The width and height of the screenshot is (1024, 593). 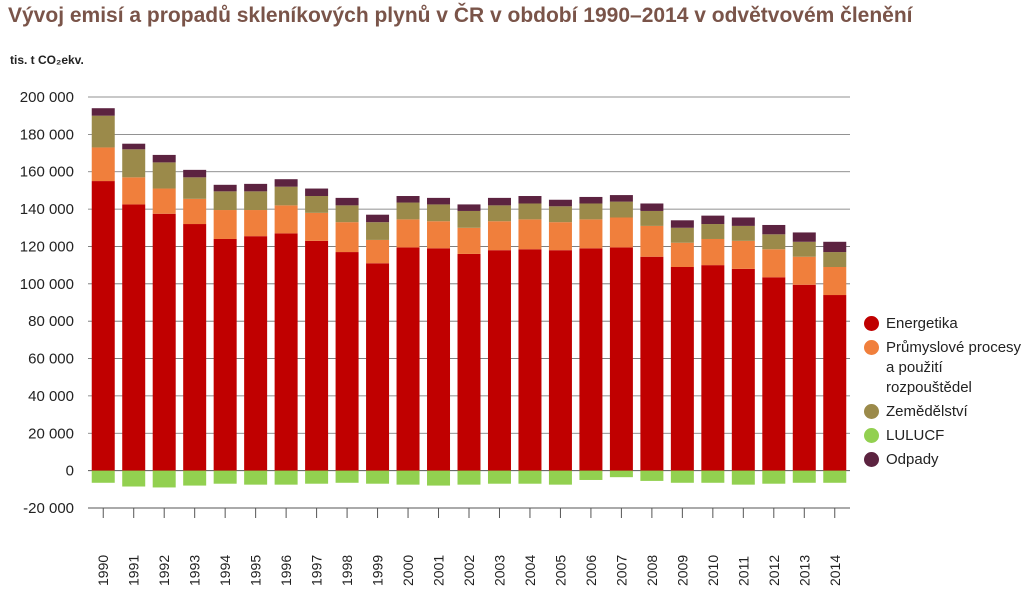 I want to click on x-tick-label-2013: 2013, so click(x=804, y=570).